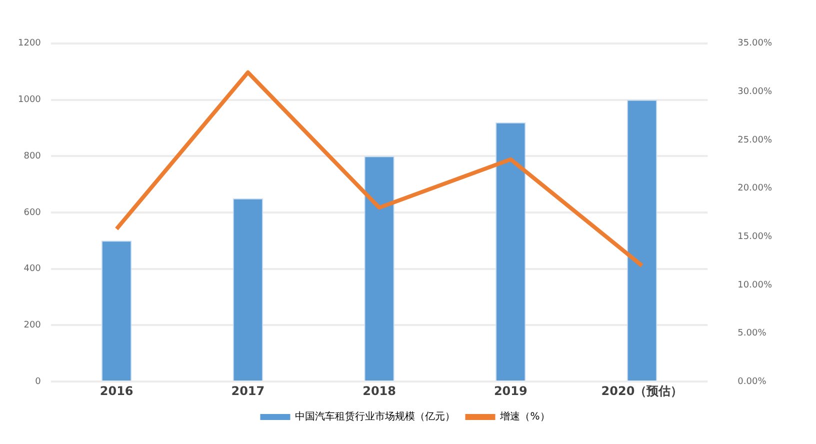 This screenshot has height=444, width=816. What do you see at coordinates (248, 391) in the screenshot?
I see `x-tick-label: 2017` at bounding box center [248, 391].